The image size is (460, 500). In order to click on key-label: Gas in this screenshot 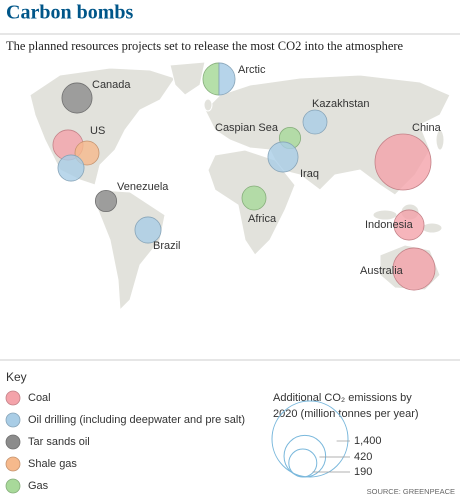, I will do `click(38, 486)`.